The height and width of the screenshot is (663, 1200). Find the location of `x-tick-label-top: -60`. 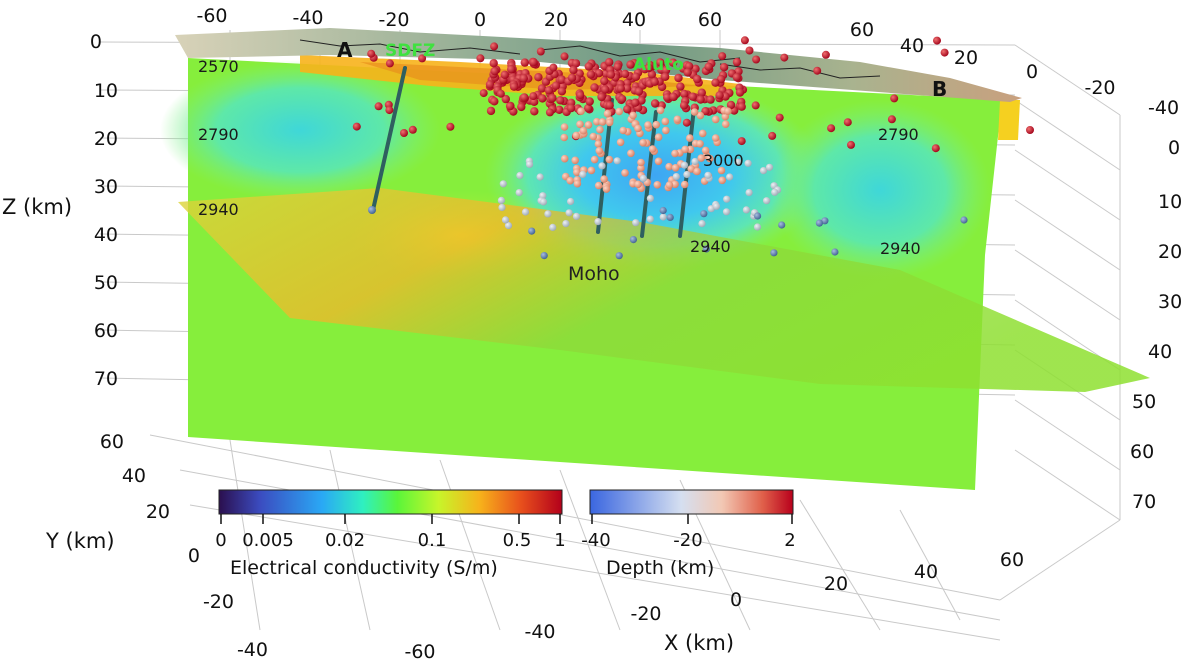

x-tick-label-top: -60 is located at coordinates (211, 16).